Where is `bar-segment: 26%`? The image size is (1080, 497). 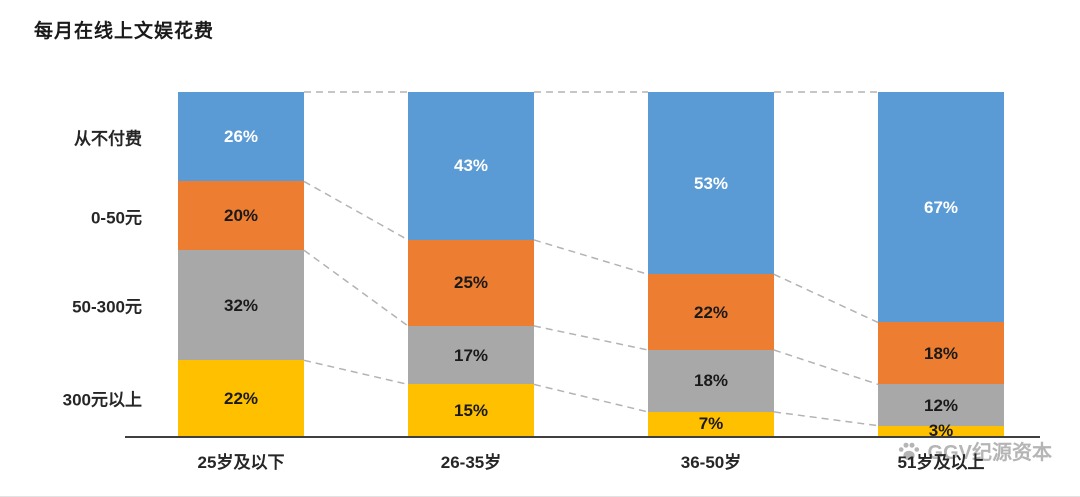 bar-segment: 26% is located at coordinates (241, 137).